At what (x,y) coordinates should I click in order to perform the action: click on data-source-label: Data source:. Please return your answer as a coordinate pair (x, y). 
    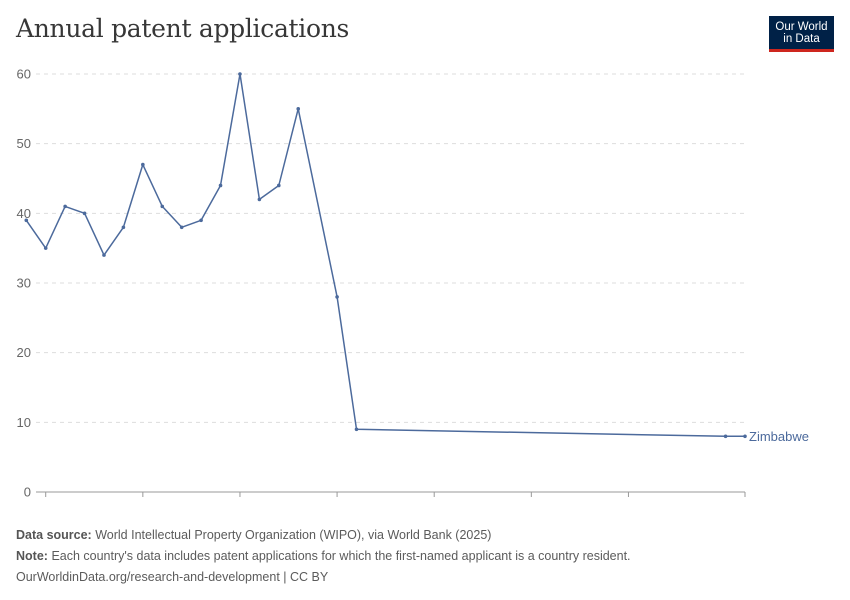
    Looking at the image, I should click on (54, 535).